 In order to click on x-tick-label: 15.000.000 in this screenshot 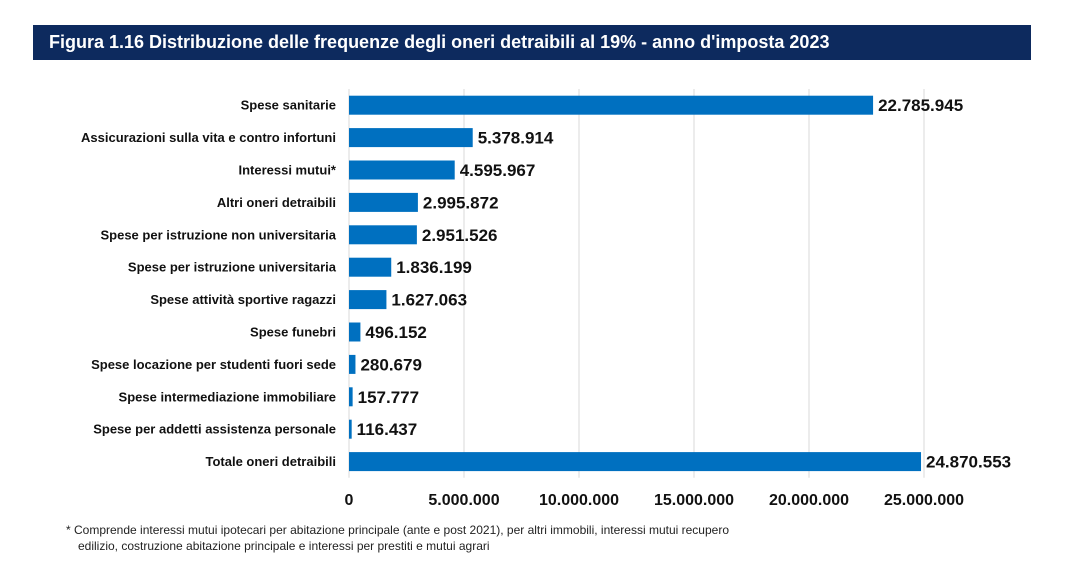, I will do `click(694, 500)`.